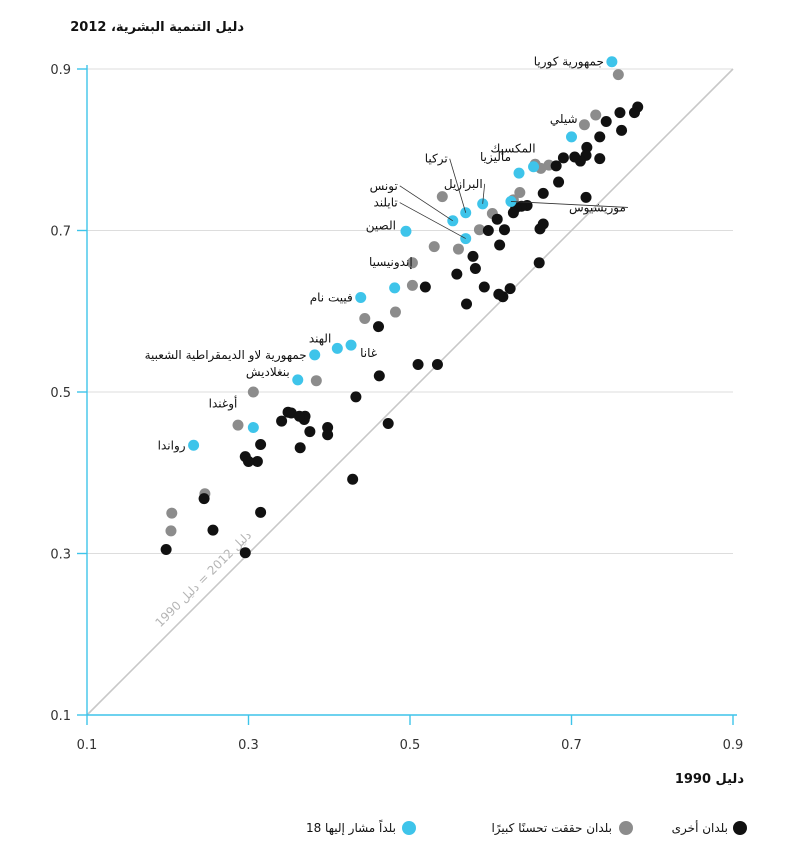 This screenshot has height=848, width=793. What do you see at coordinates (564, 119) in the screenshot?
I see `point-label-1: شيلي` at bounding box center [564, 119].